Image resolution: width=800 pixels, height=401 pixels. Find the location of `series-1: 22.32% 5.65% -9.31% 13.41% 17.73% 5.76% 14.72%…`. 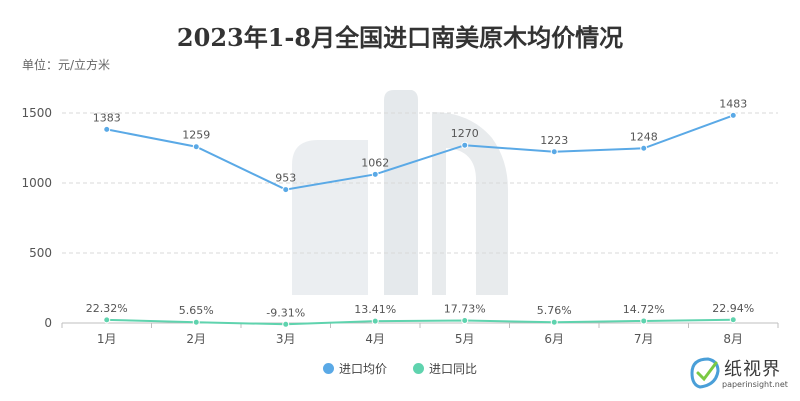

series-1: 22.32% 5.65% -9.31% 13.41% 17.73% 5.76% 14.72%… is located at coordinates (420, 315).